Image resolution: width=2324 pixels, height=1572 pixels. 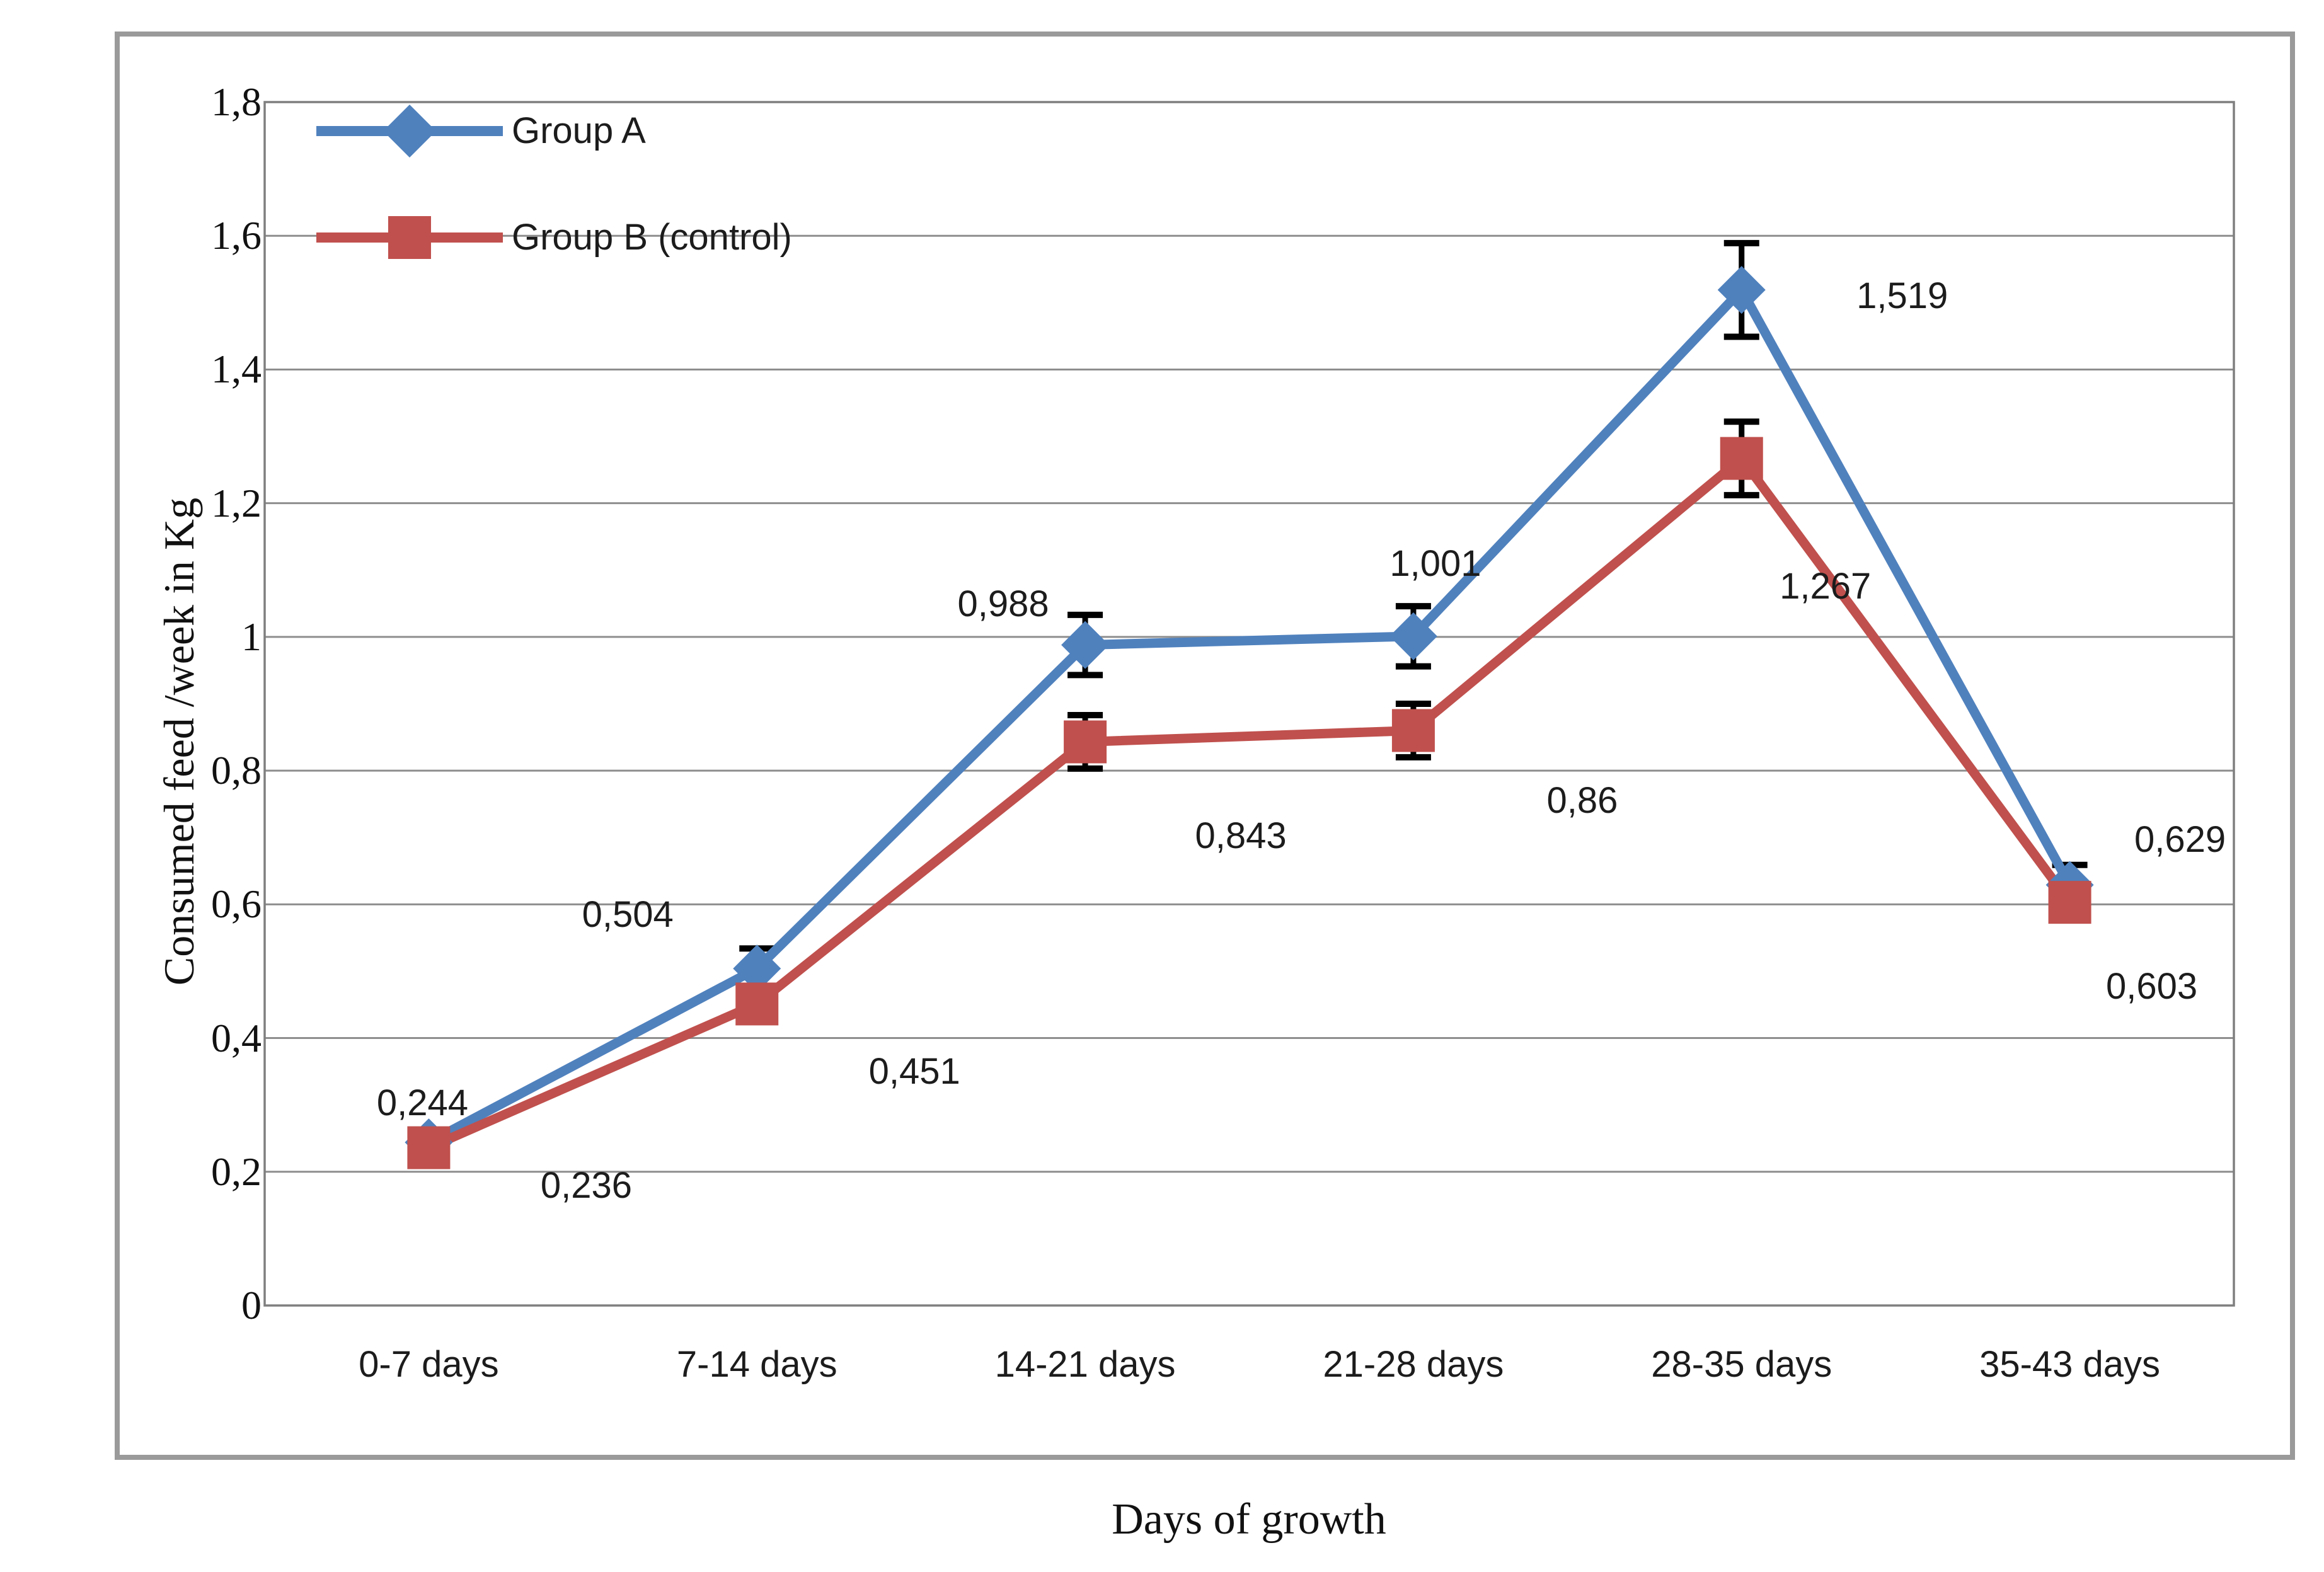 What do you see at coordinates (652, 237) in the screenshot?
I see `legend-label: Group B (control)` at bounding box center [652, 237].